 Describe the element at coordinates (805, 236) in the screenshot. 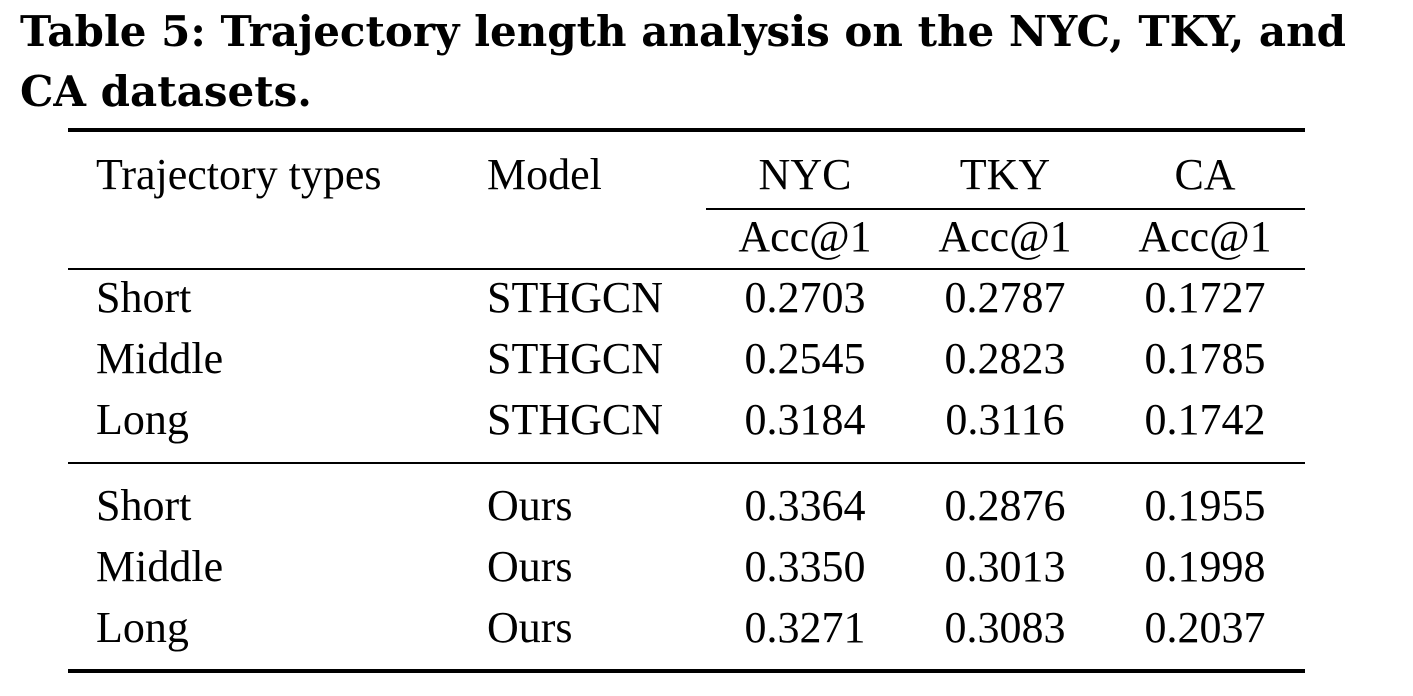

I see `header-metric-nyc: Acc@1` at that location.